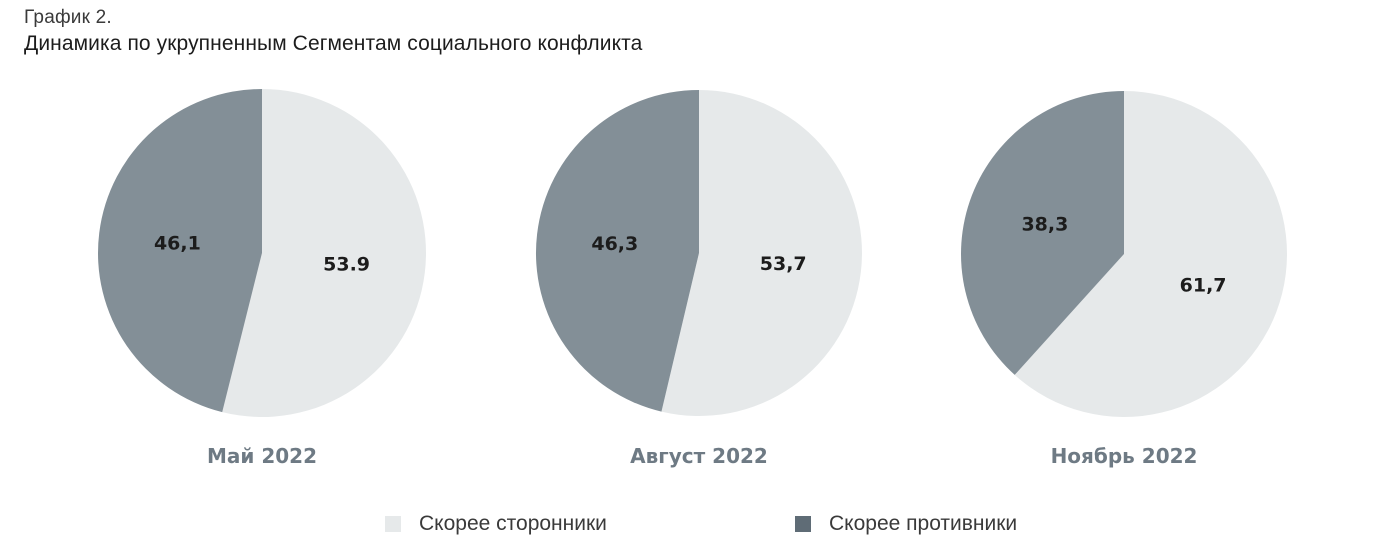 The width and height of the screenshot is (1378, 552). Describe the element at coordinates (346, 264) in the screenshot. I see `slice-value-label: 53.9` at that location.